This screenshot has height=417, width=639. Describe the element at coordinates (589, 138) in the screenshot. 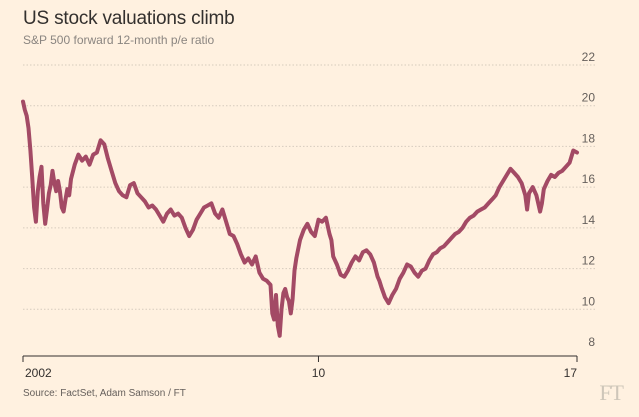

I see `y-tick-label: 18` at that location.